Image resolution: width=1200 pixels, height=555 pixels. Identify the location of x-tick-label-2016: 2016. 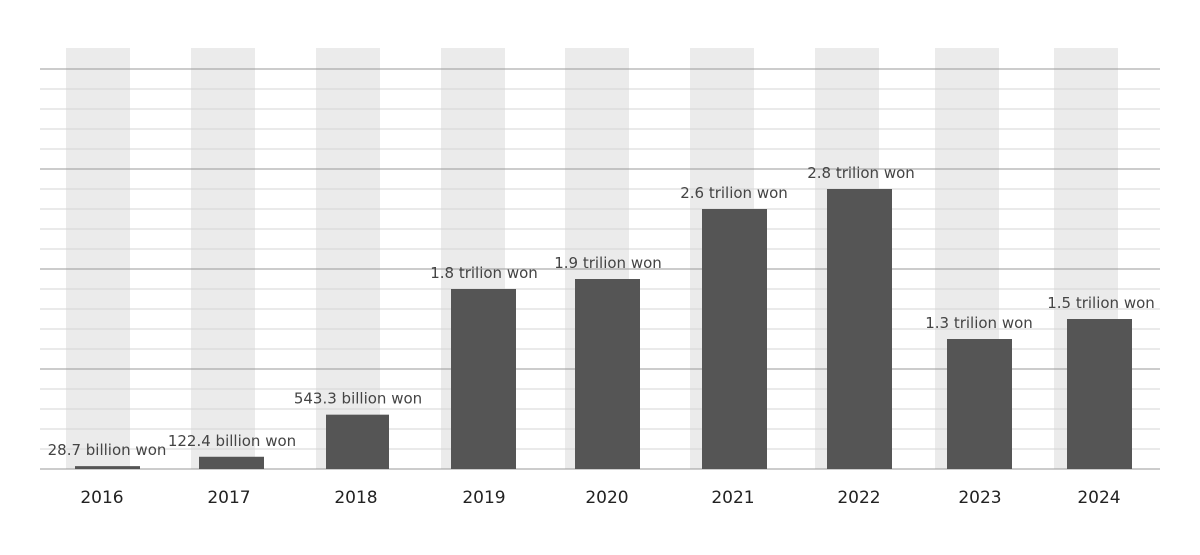
(101, 498).